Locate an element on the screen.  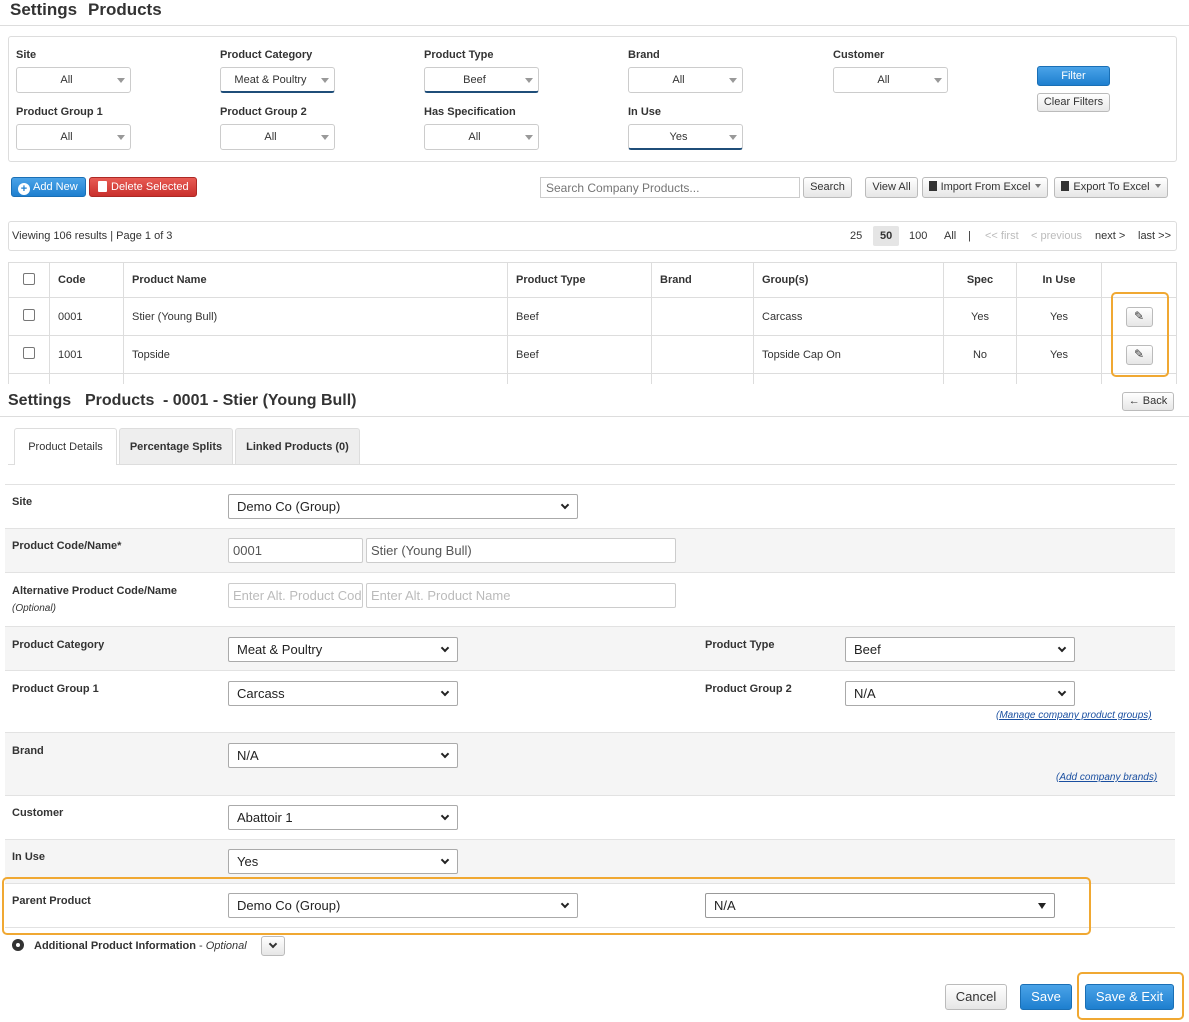
import-excel-label: Import From Excel is located at coordinates (985, 187).